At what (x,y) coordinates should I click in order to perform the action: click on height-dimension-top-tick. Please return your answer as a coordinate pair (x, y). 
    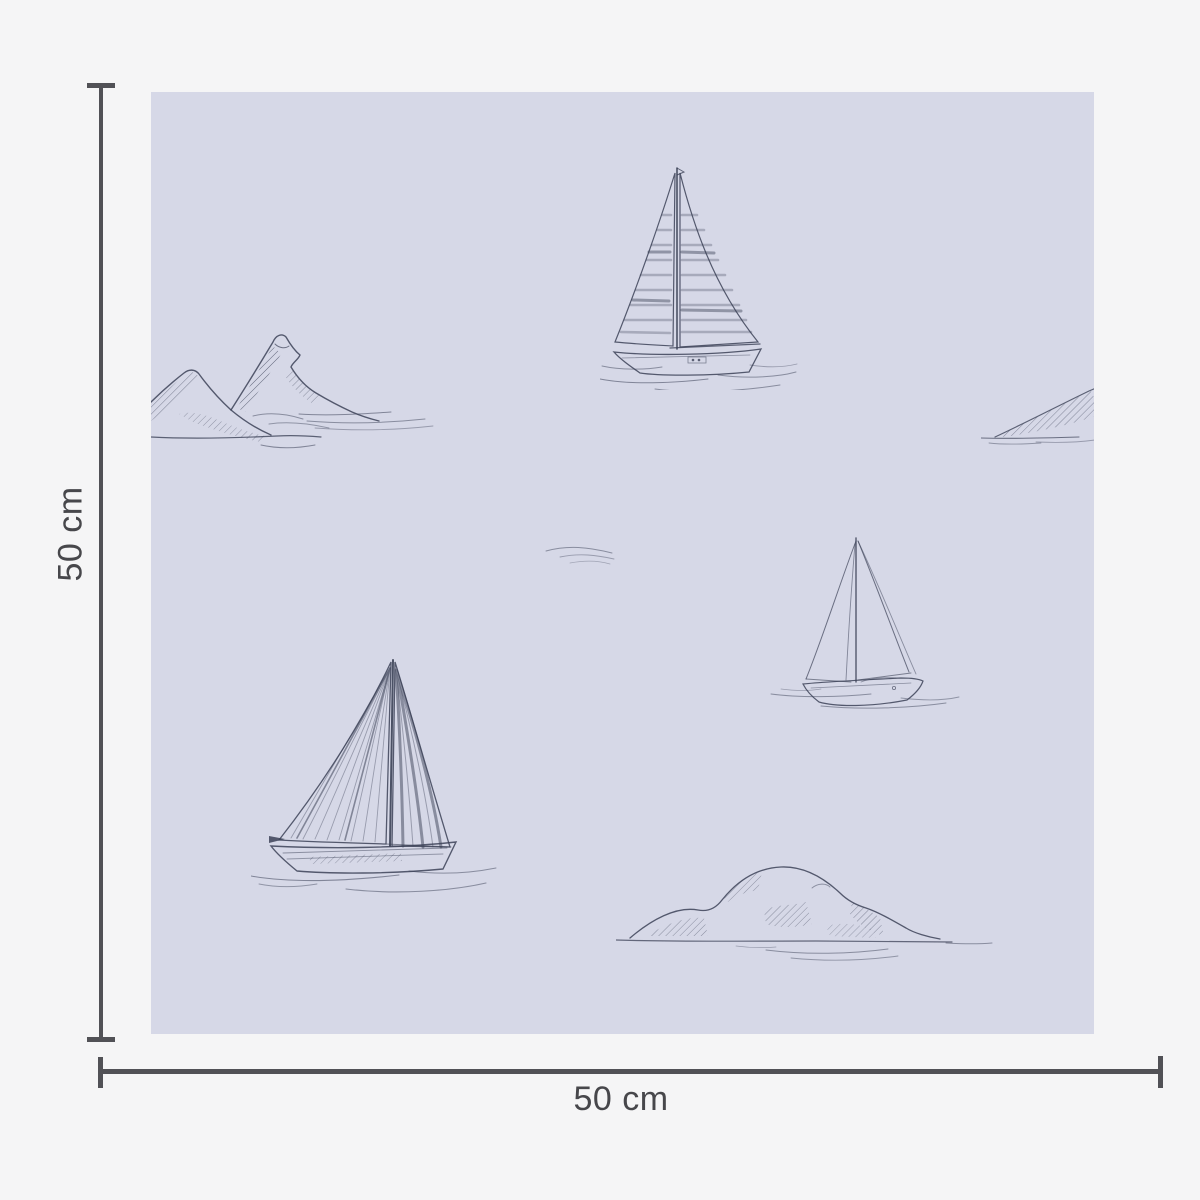
    Looking at the image, I should click on (101, 85).